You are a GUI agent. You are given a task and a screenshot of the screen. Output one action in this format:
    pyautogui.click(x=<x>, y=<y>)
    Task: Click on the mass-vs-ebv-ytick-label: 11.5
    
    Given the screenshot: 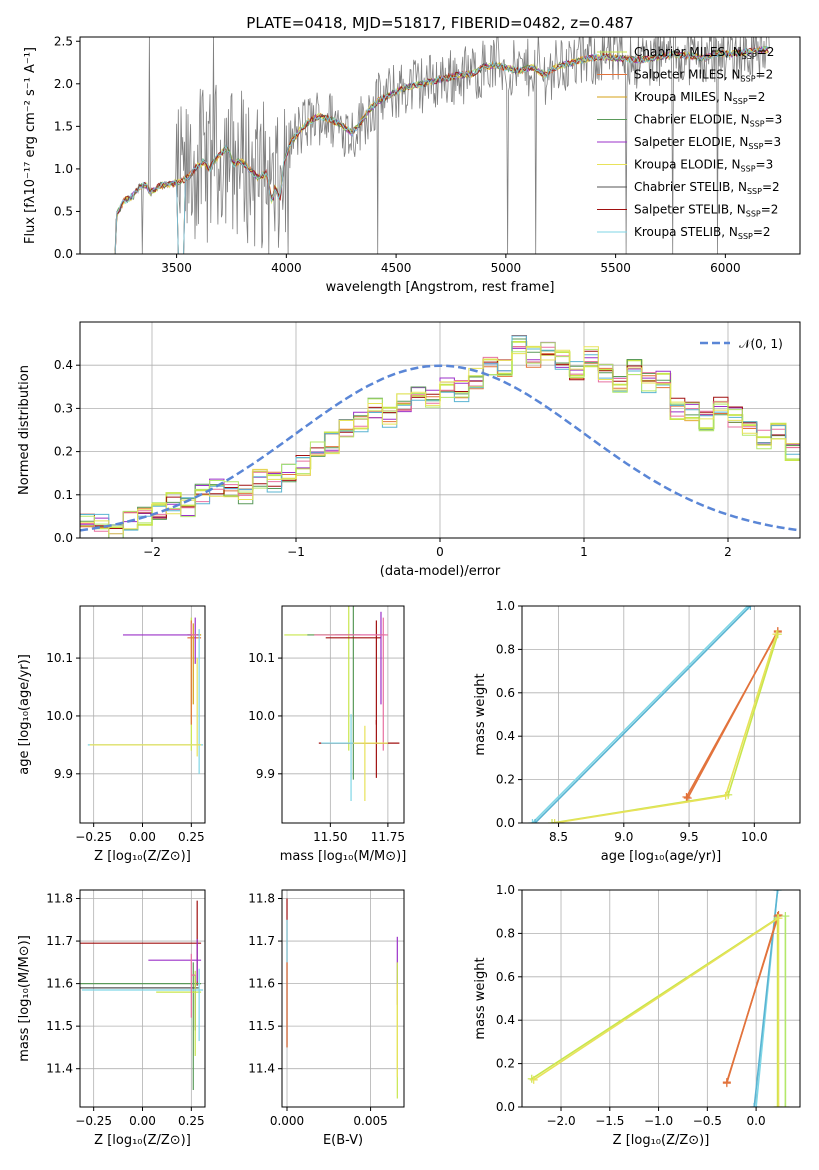 What is the action you would take?
    pyautogui.click(x=261, y=1026)
    